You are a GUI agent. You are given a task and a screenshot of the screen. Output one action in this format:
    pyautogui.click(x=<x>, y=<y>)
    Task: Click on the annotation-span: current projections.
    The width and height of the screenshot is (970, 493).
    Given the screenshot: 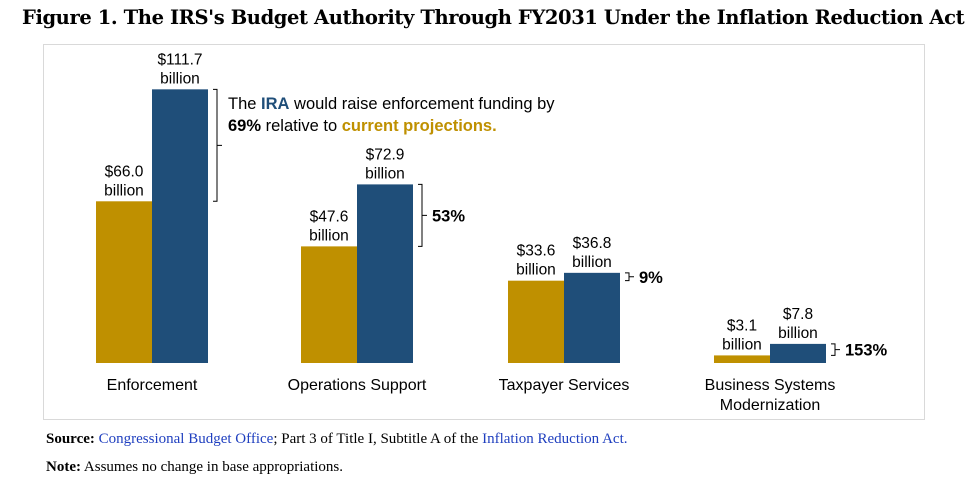 What is the action you would take?
    pyautogui.click(x=419, y=126)
    